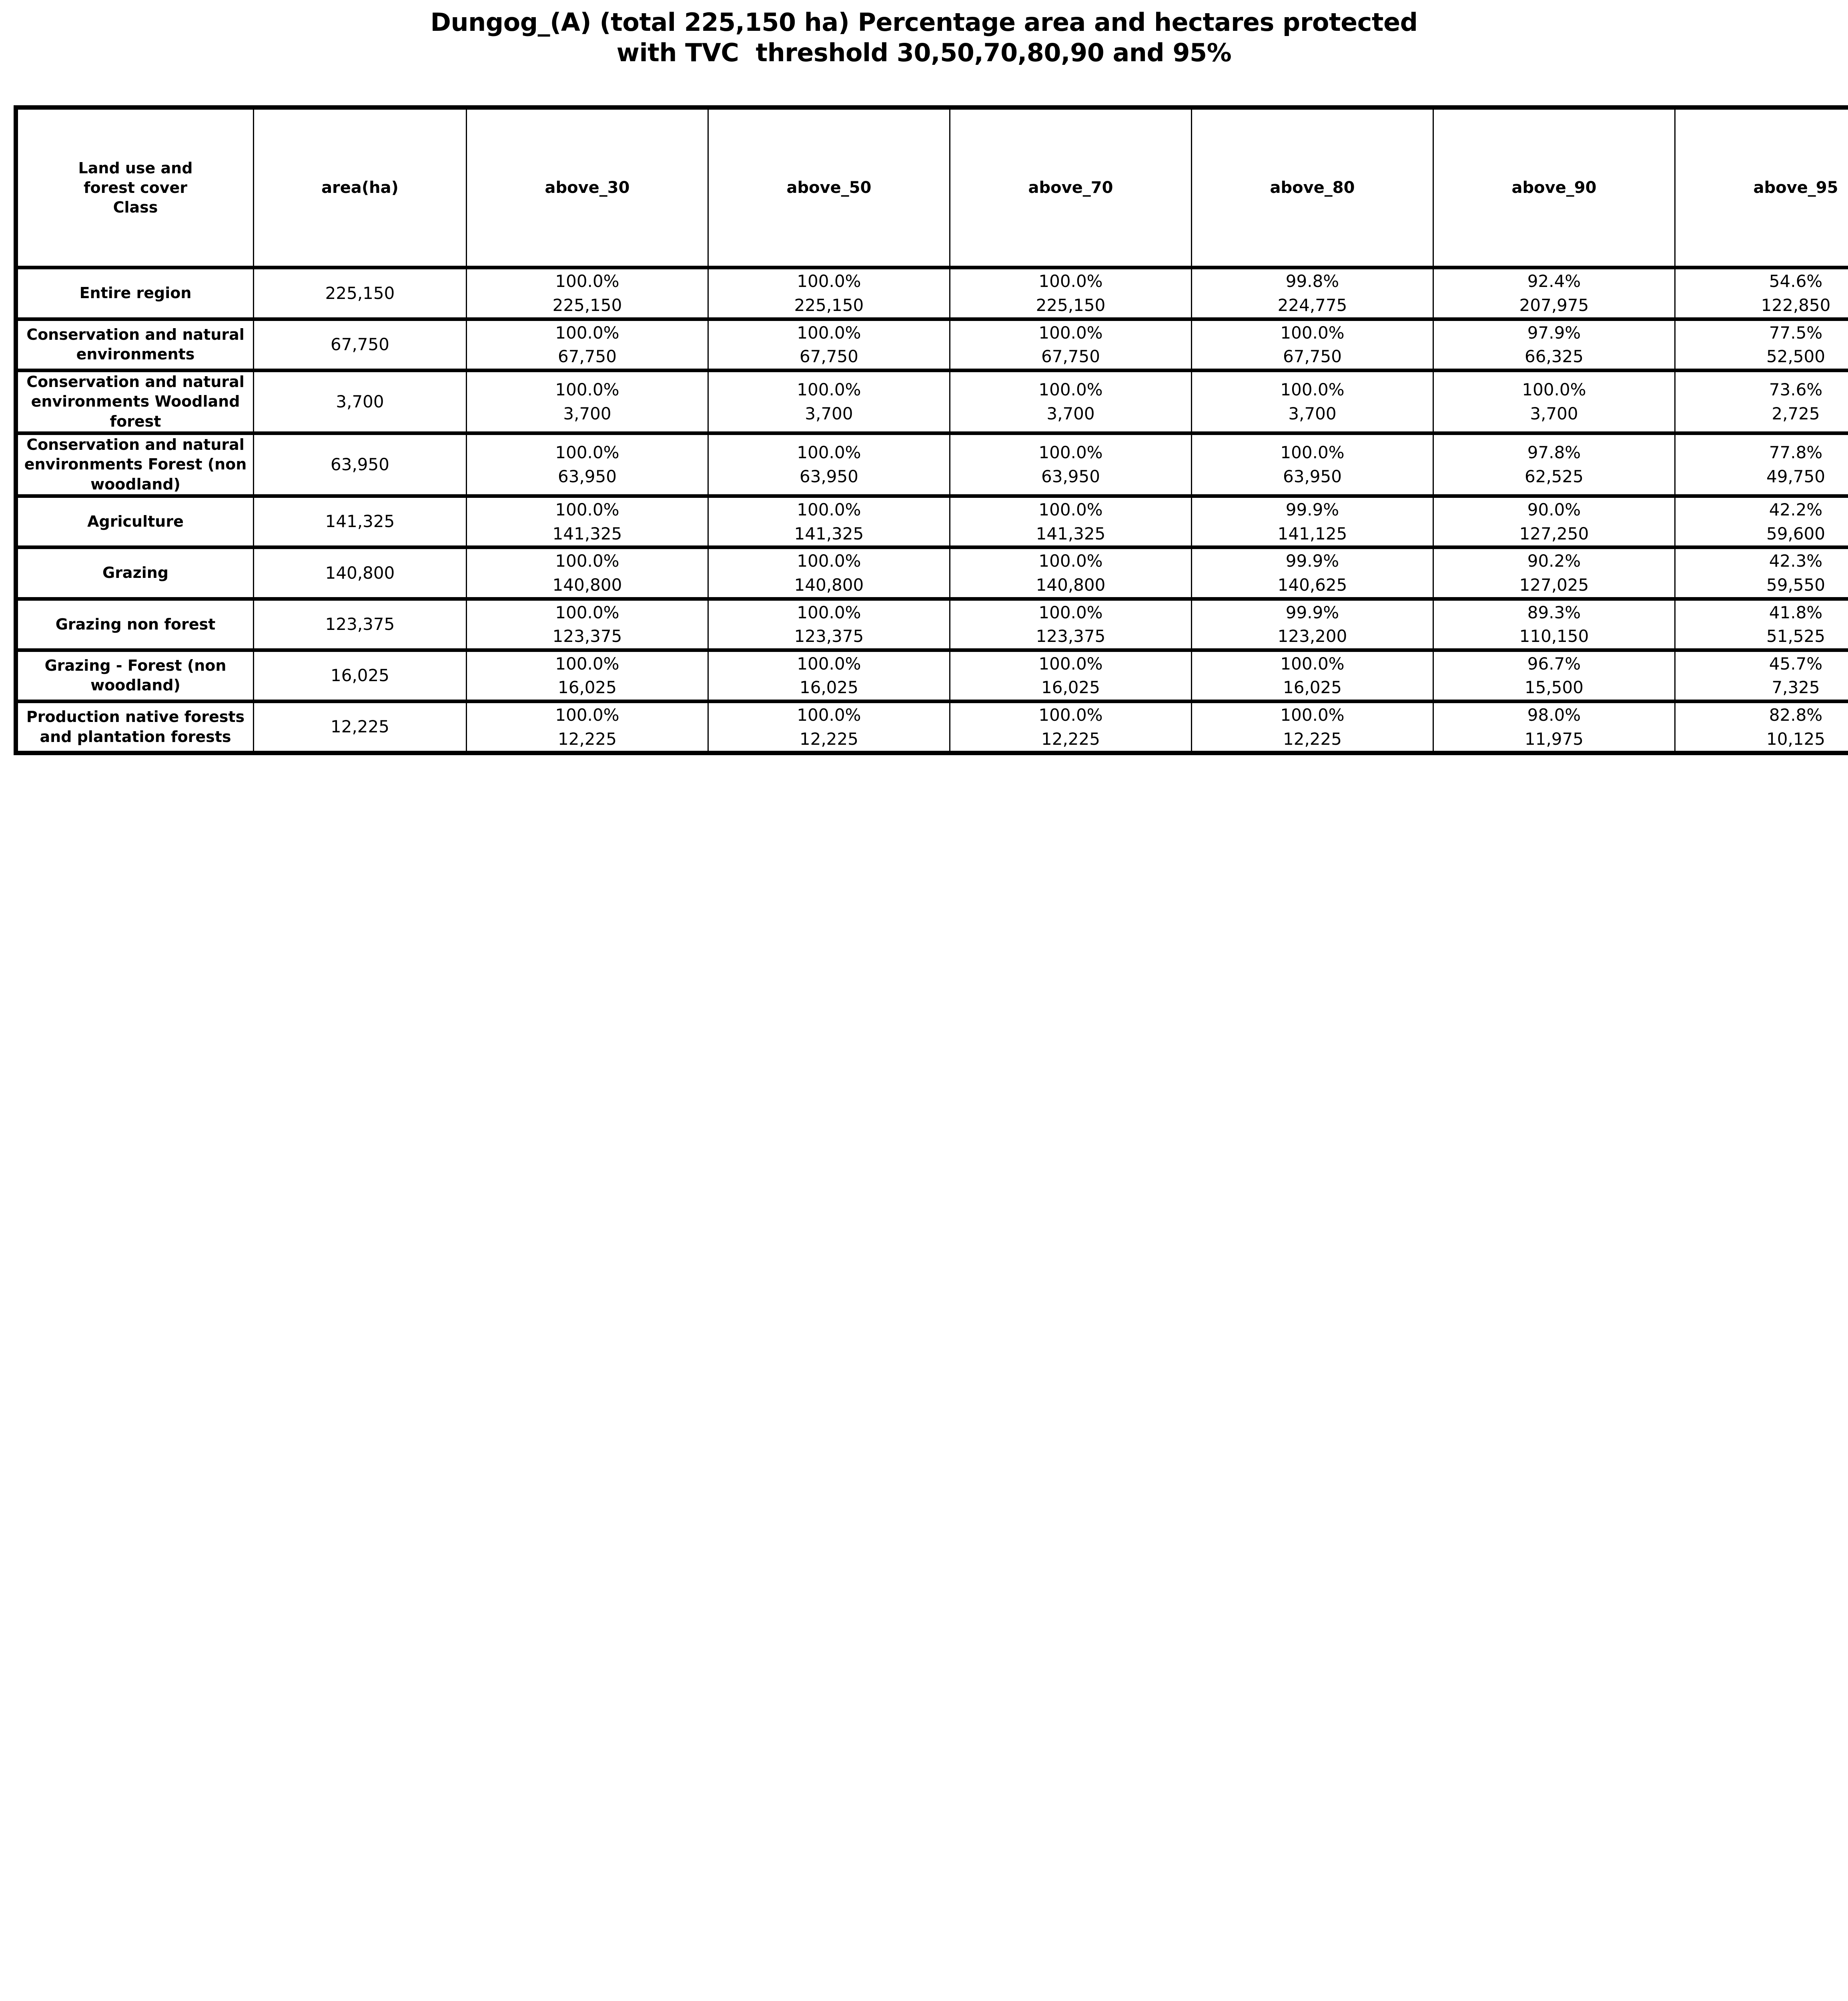  I want to click on column-header-above-70: above_70, so click(1071, 188).